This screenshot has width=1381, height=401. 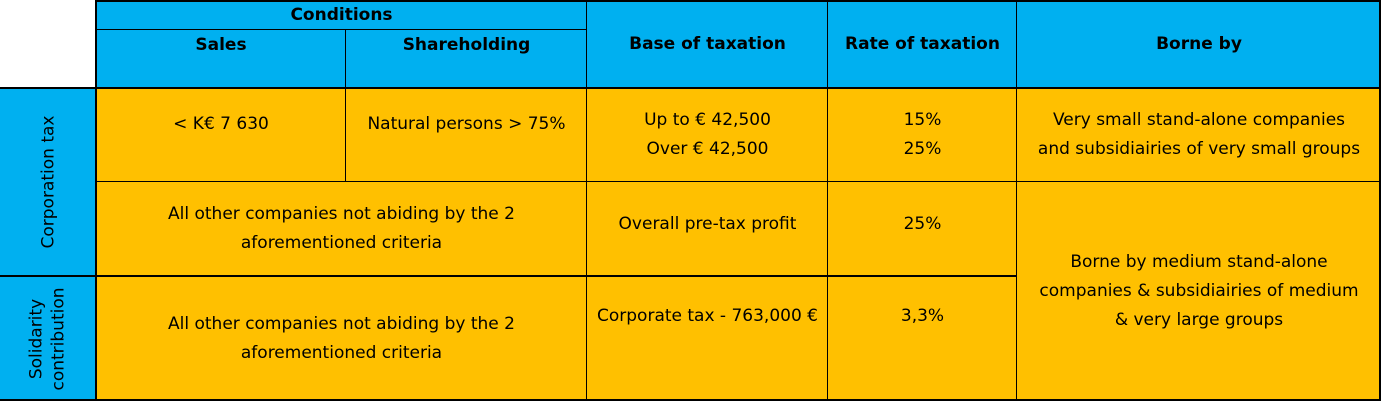 What do you see at coordinates (466, 45) in the screenshot?
I see `header-shareholding-label: Shareholding` at bounding box center [466, 45].